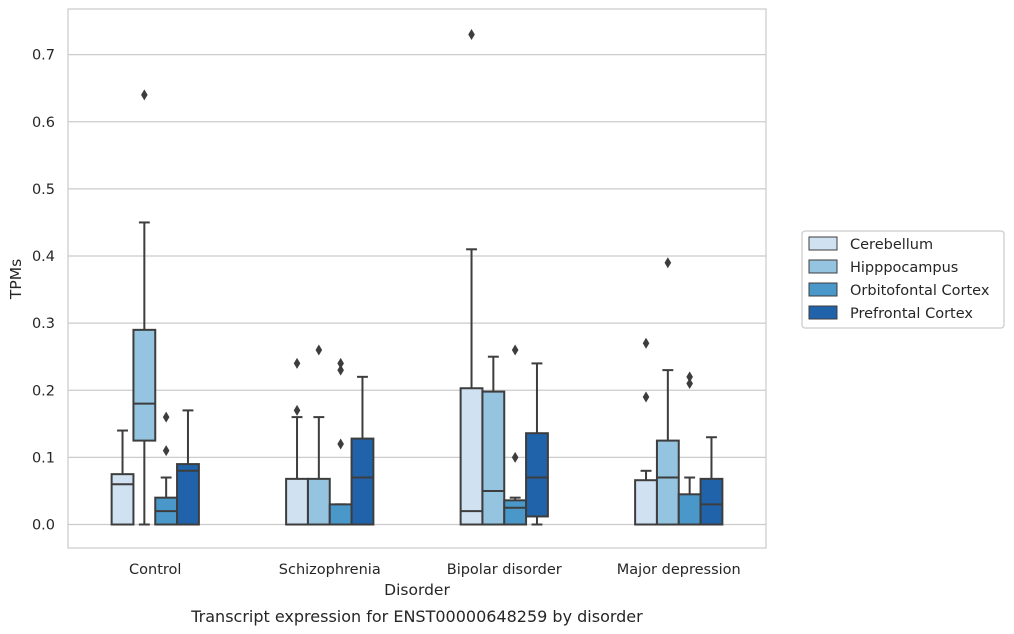 The width and height of the screenshot is (1014, 634). I want to click on y-tick-label: 0.3, so click(43, 324).